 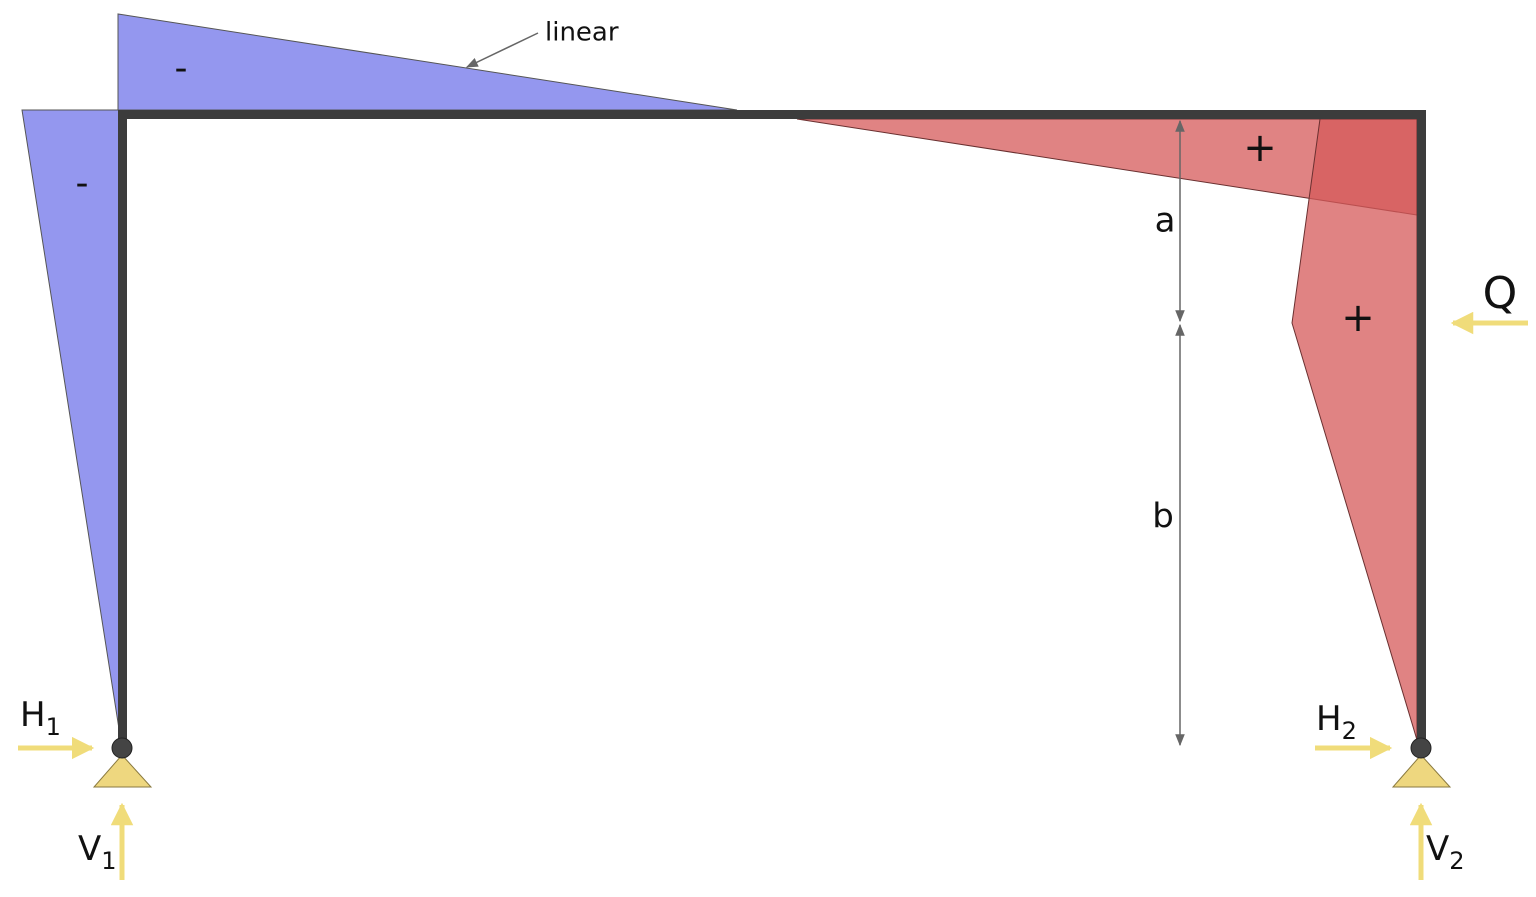 What do you see at coordinates (1354, 429) in the screenshot?
I see `positive-diagram-column` at bounding box center [1354, 429].